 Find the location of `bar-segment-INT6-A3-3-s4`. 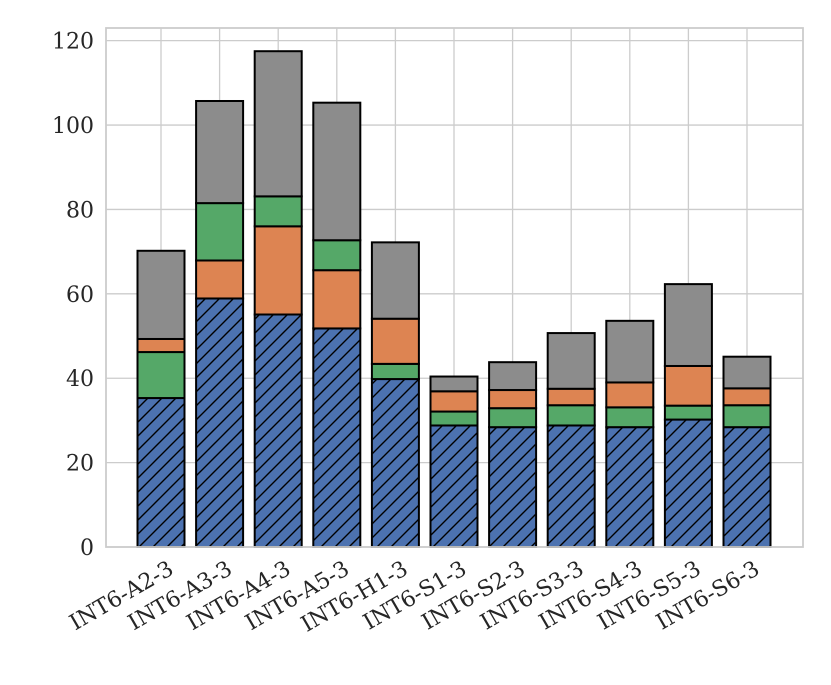

bar-segment-INT6-A3-3-s4 is located at coordinates (220, 152).